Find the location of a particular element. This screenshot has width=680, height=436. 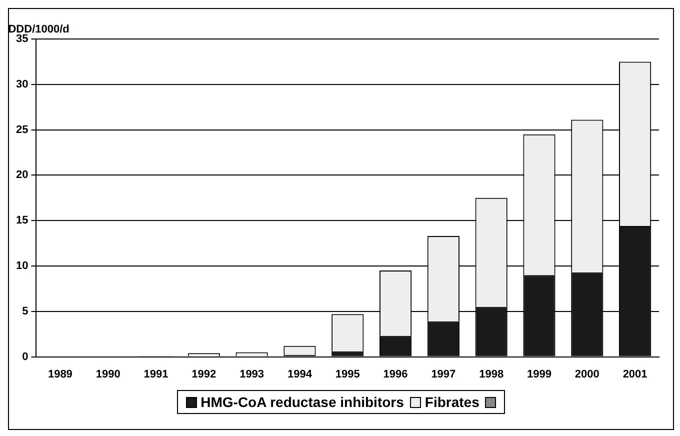

x-tick-label: 1991 is located at coordinates (156, 374).